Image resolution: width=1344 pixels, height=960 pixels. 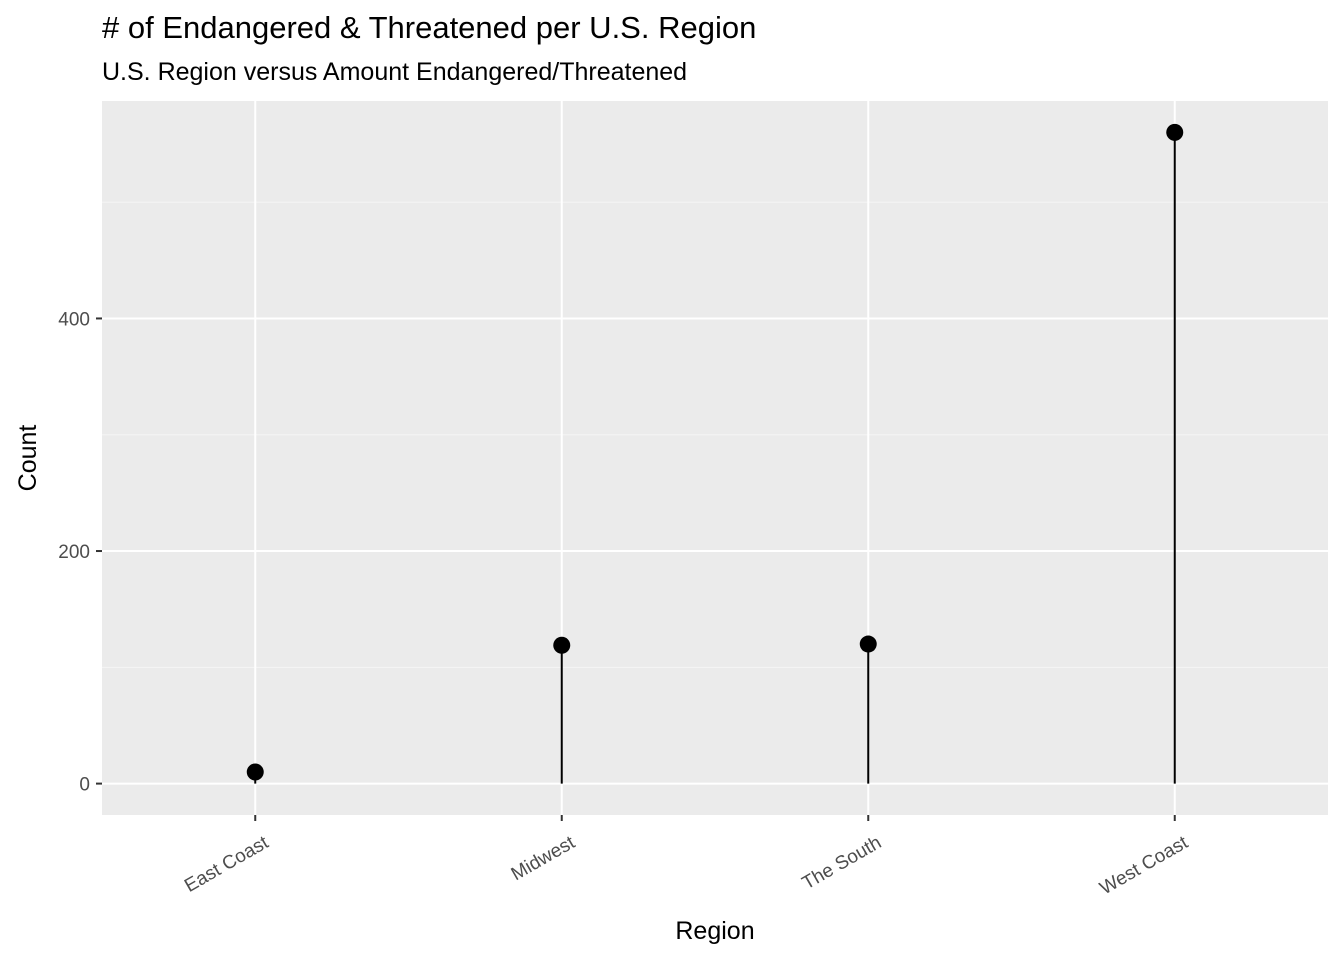 I want to click on y-tick-label: 0, so click(x=84, y=785).